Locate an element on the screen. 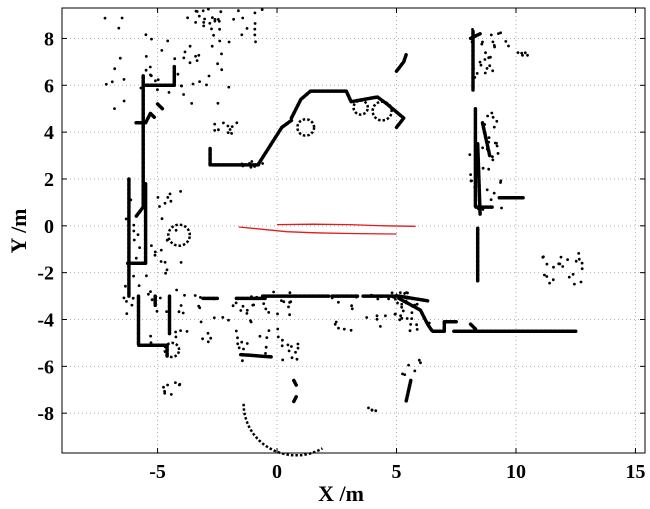  y-tick-label: -8 is located at coordinates (45, 414).